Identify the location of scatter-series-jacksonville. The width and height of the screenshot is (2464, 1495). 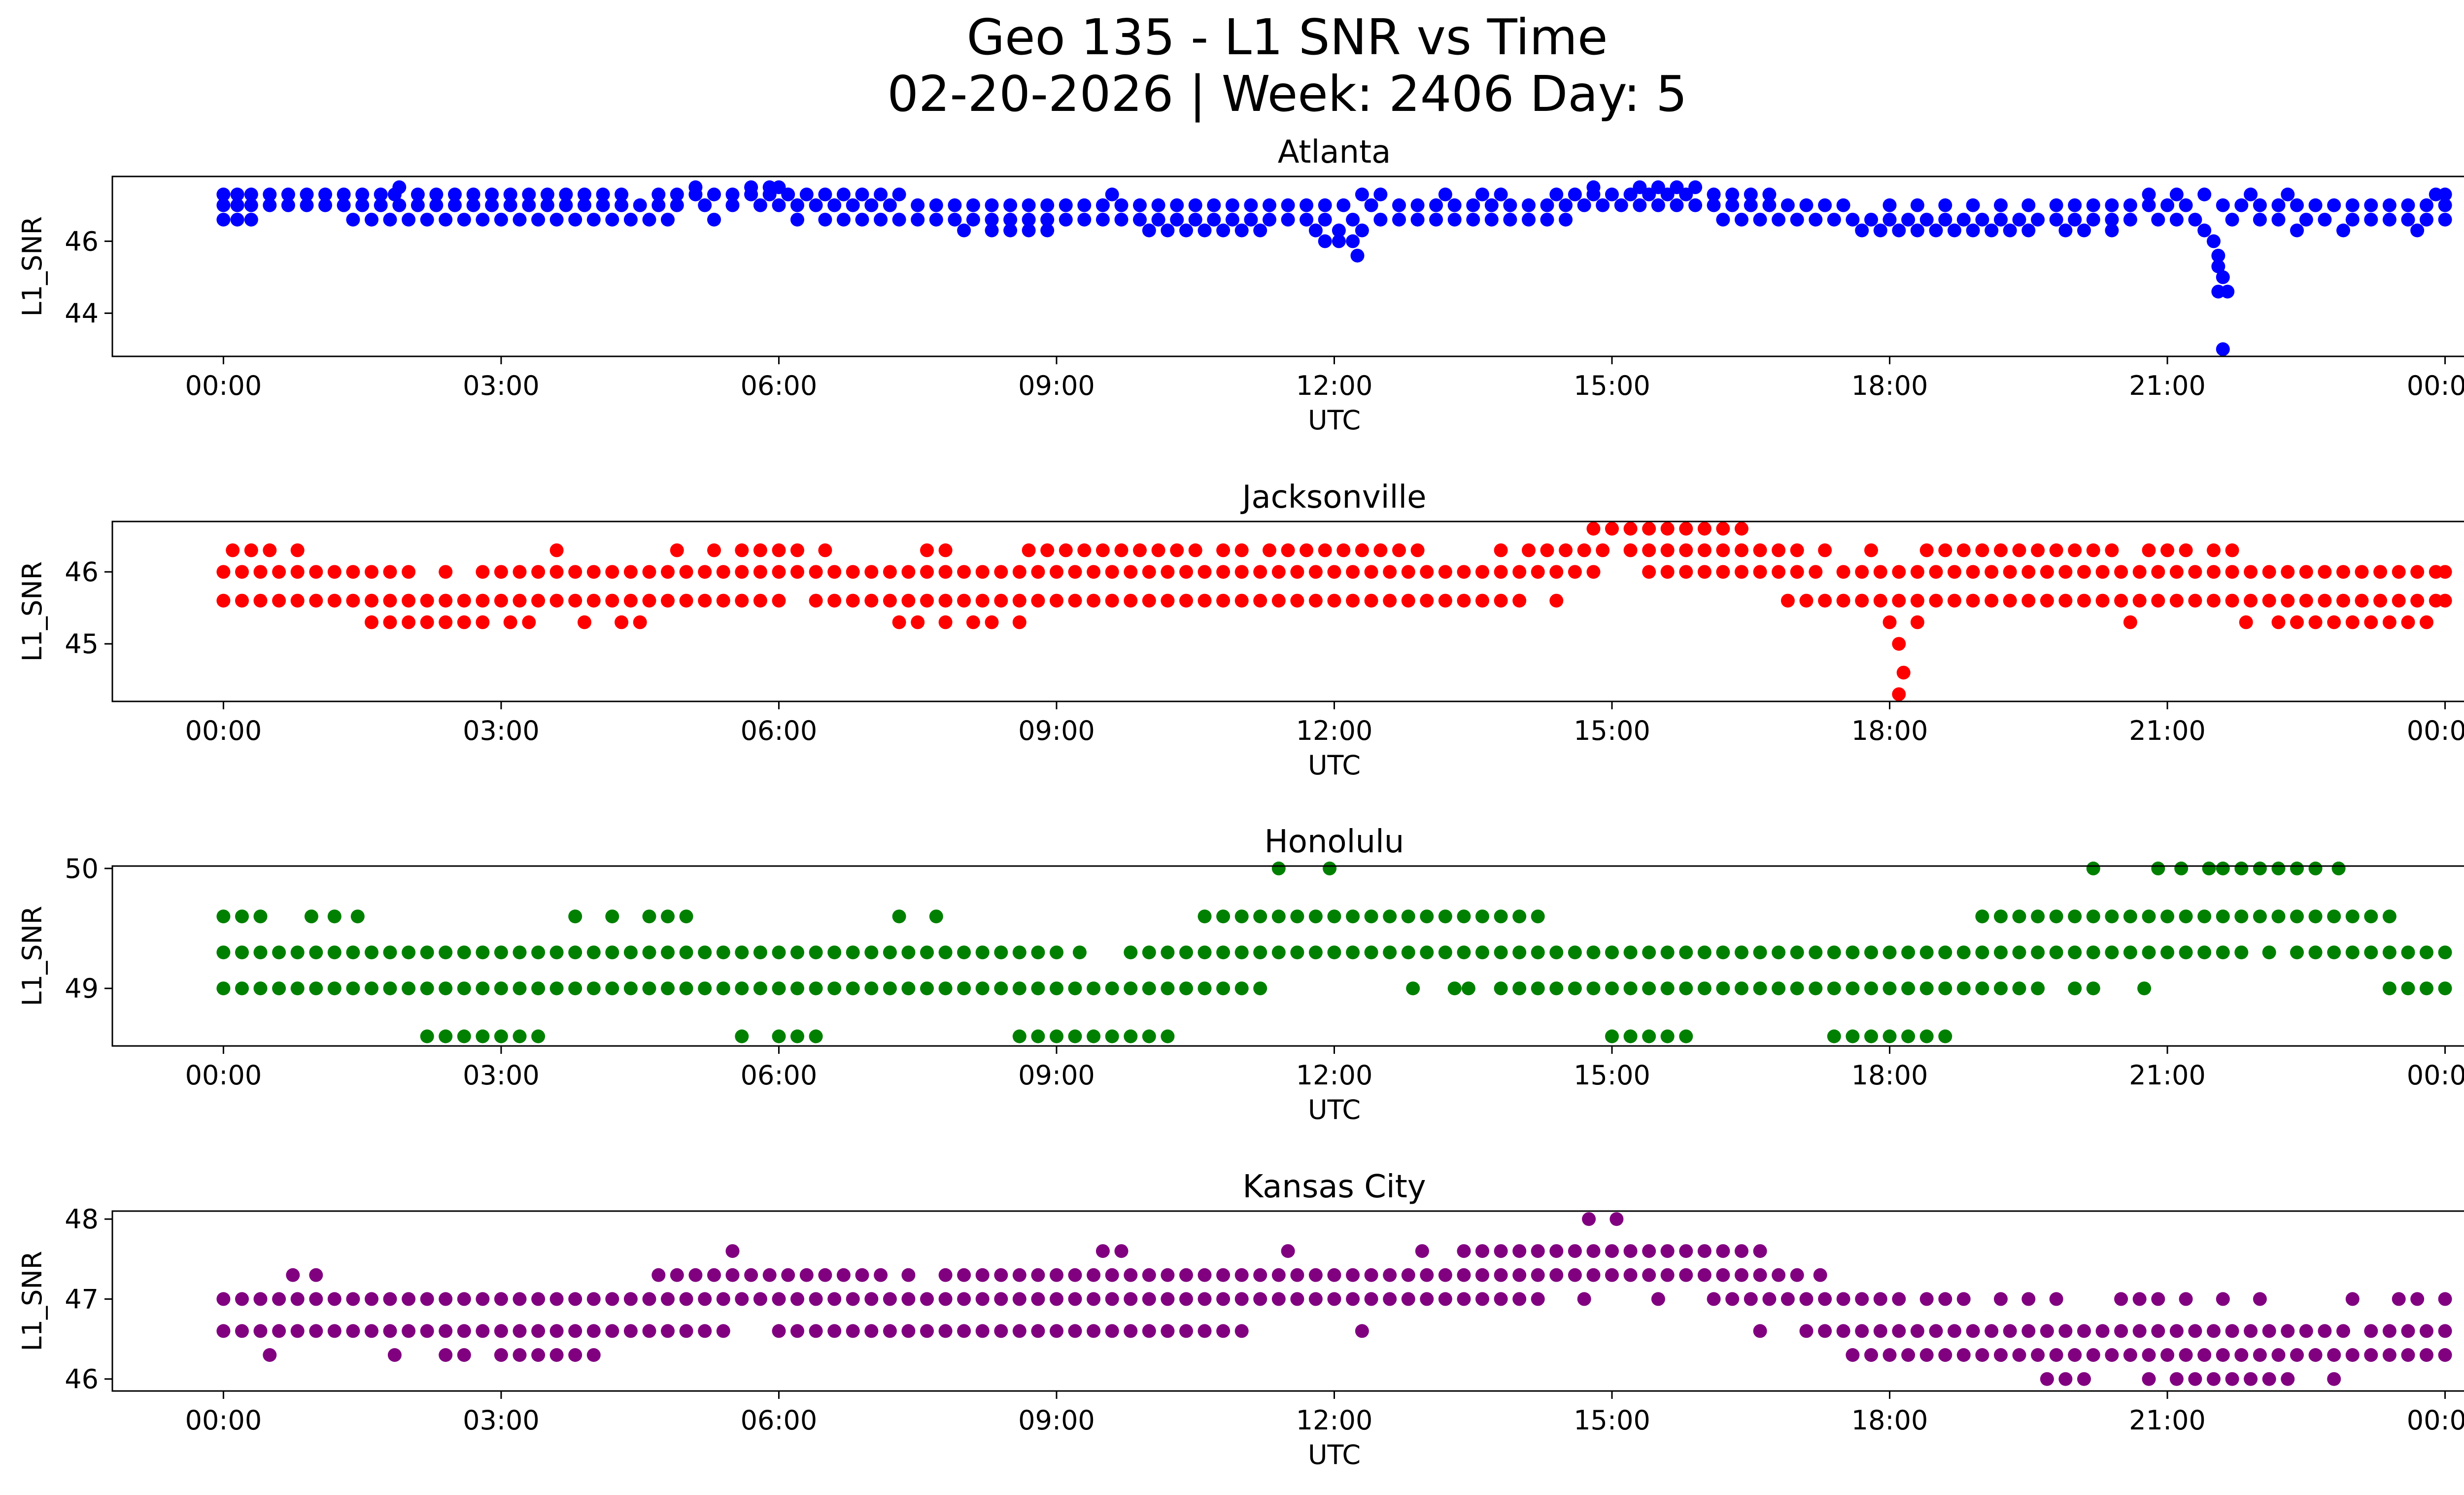
(1334, 611).